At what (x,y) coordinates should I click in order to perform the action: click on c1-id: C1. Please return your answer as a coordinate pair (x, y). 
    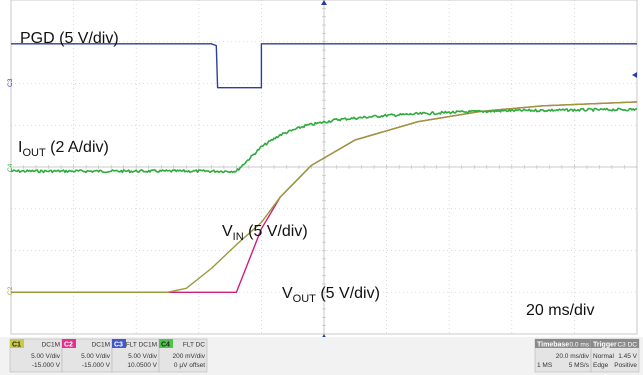
    Looking at the image, I should click on (16, 345).